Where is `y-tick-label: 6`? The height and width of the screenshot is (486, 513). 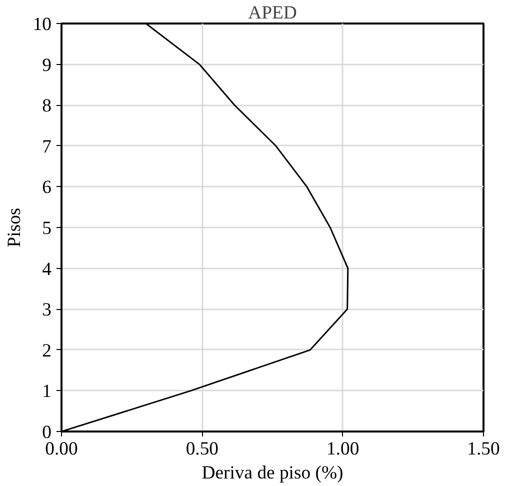 y-tick-label: 6 is located at coordinates (47, 187).